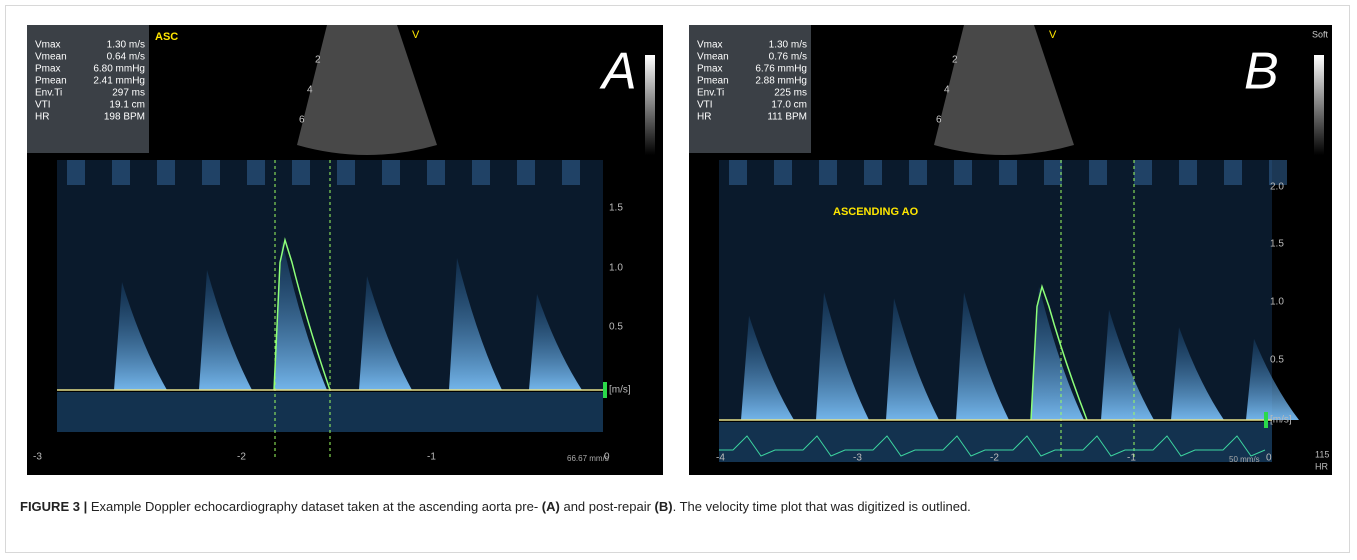 The image size is (1357, 560). What do you see at coordinates (1320, 34) in the screenshot?
I see `scale-label: Soft` at bounding box center [1320, 34].